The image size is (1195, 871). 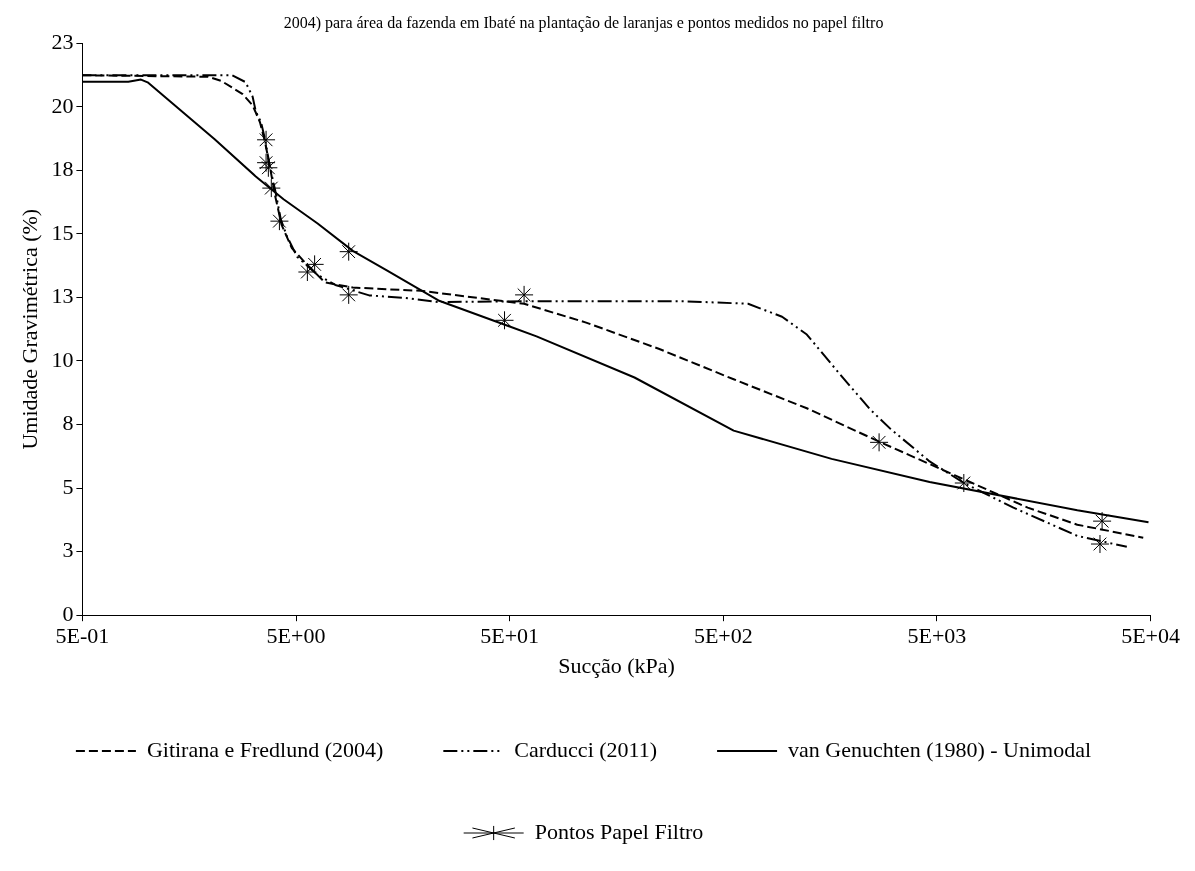 I want to click on x-tick-label: 5E+00, so click(x=296, y=636).